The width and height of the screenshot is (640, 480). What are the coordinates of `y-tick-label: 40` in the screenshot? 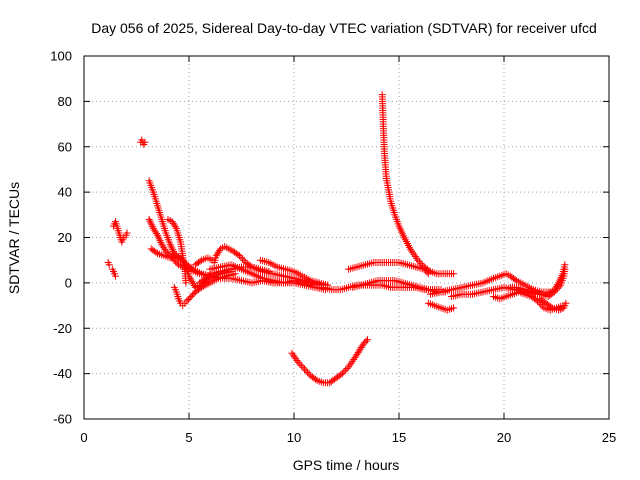 It's located at (65, 192).